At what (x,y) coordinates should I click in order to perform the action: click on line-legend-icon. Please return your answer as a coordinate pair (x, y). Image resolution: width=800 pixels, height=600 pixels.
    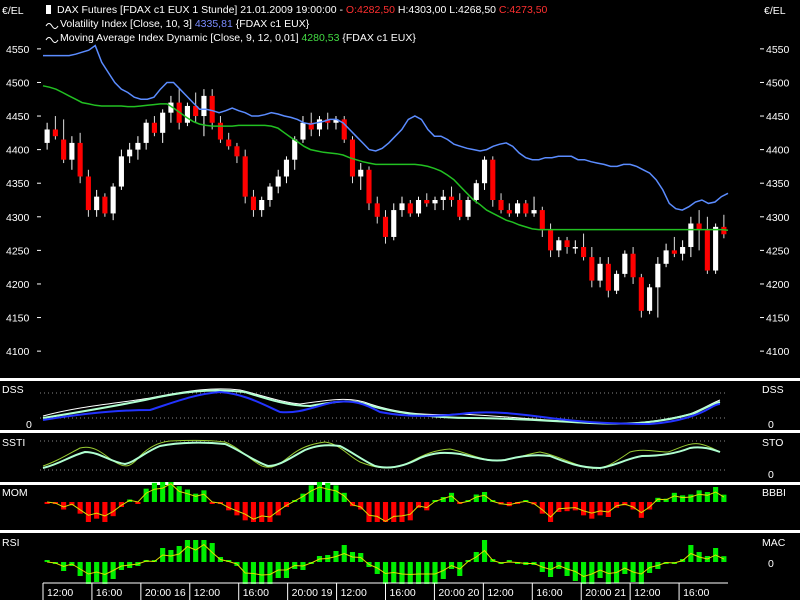
    Looking at the image, I should click on (52, 26).